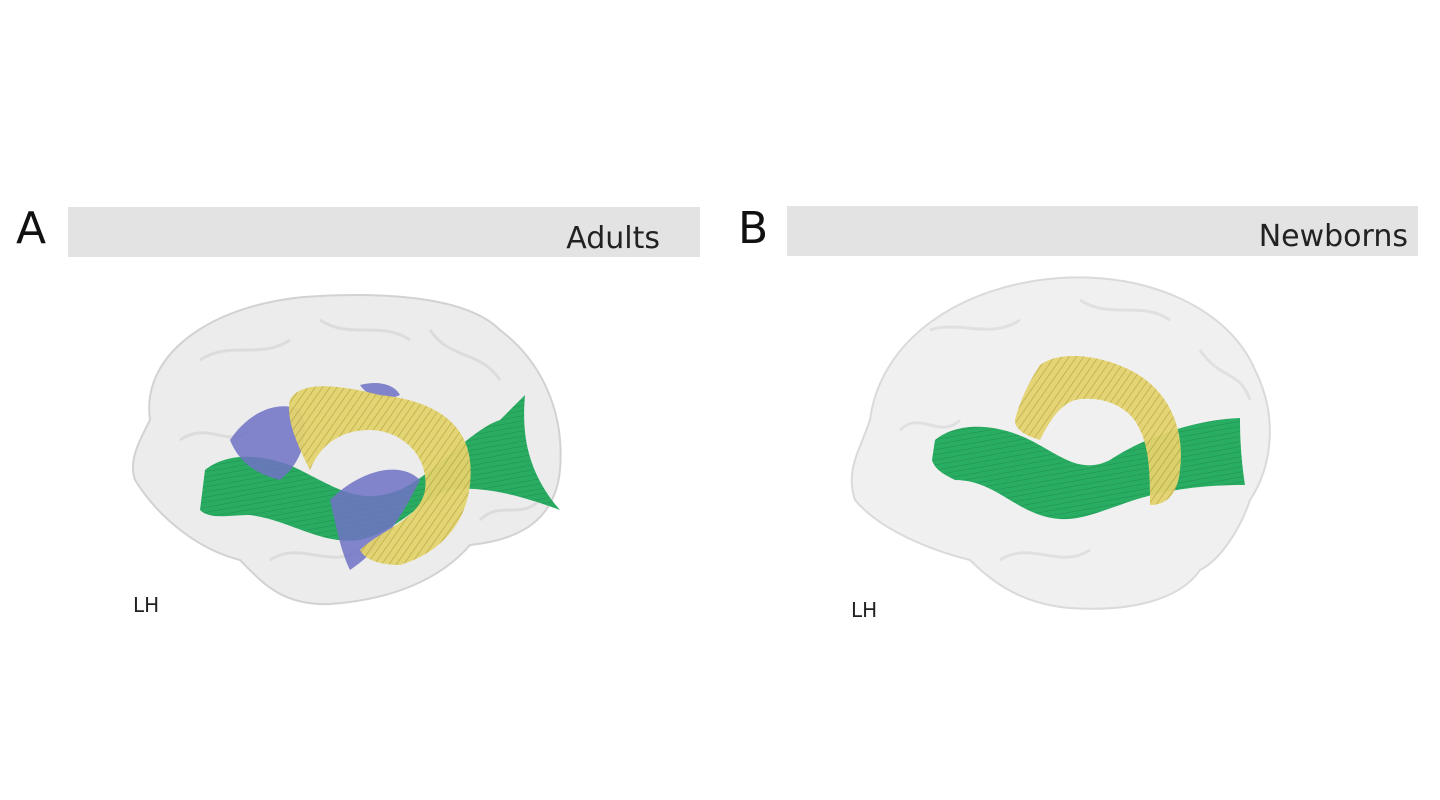 The image size is (1440, 800). Describe the element at coordinates (613, 238) in the screenshot. I see `panel-title: Adults` at that location.